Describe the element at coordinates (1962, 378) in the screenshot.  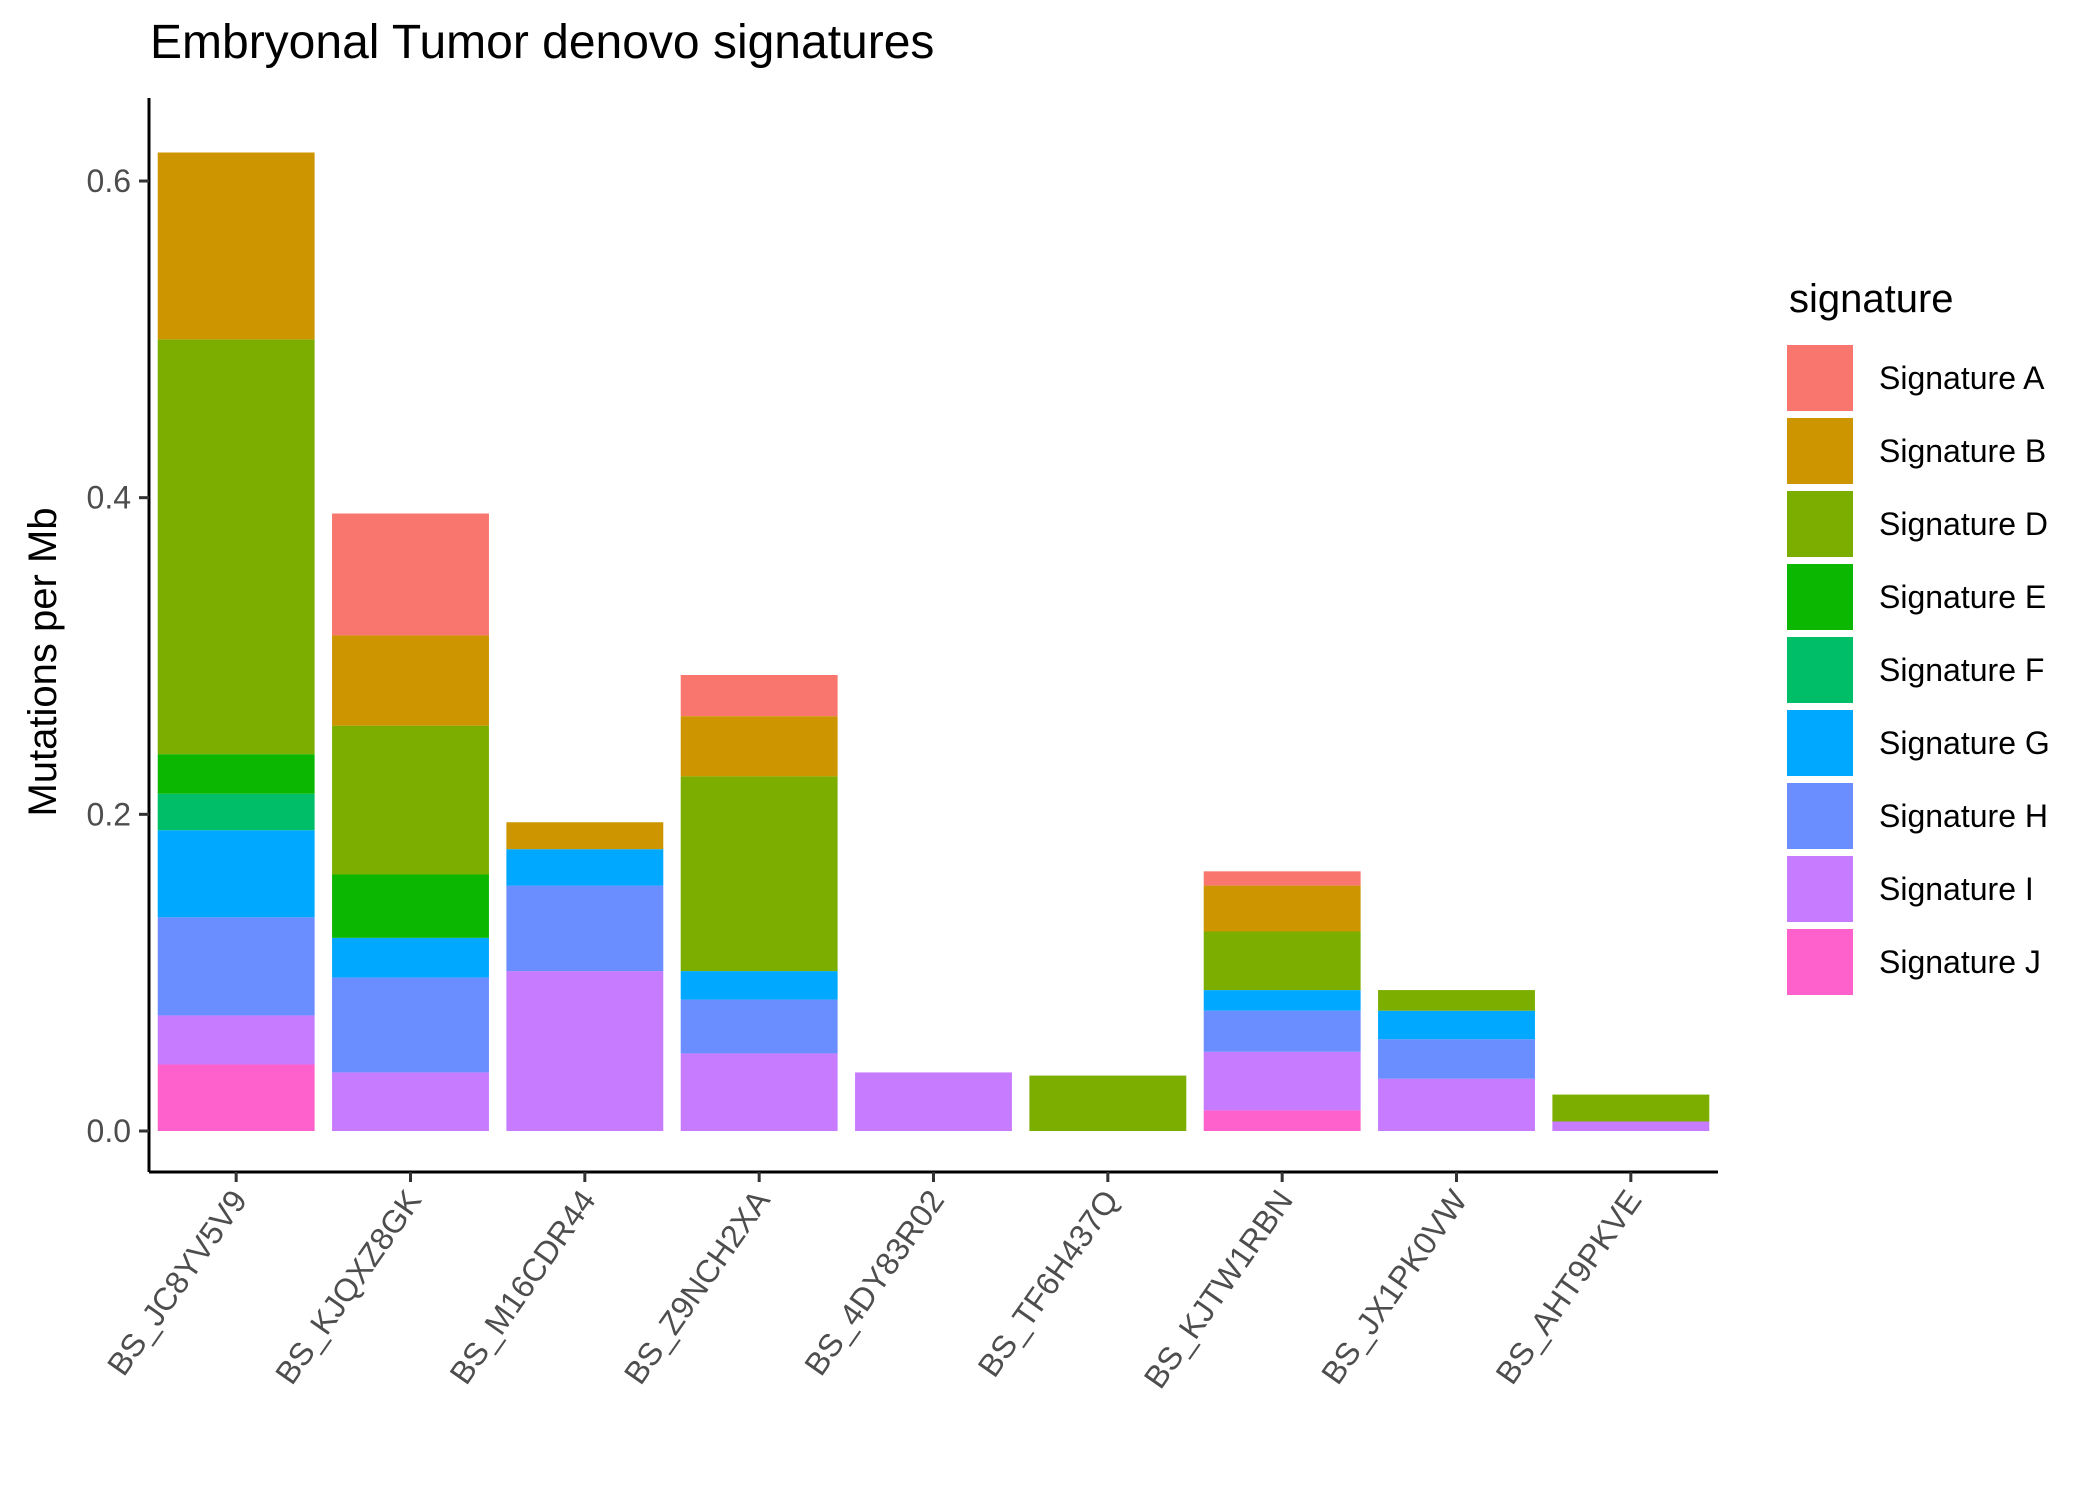
I see `legend-label-signature-a: Signature A` at that location.